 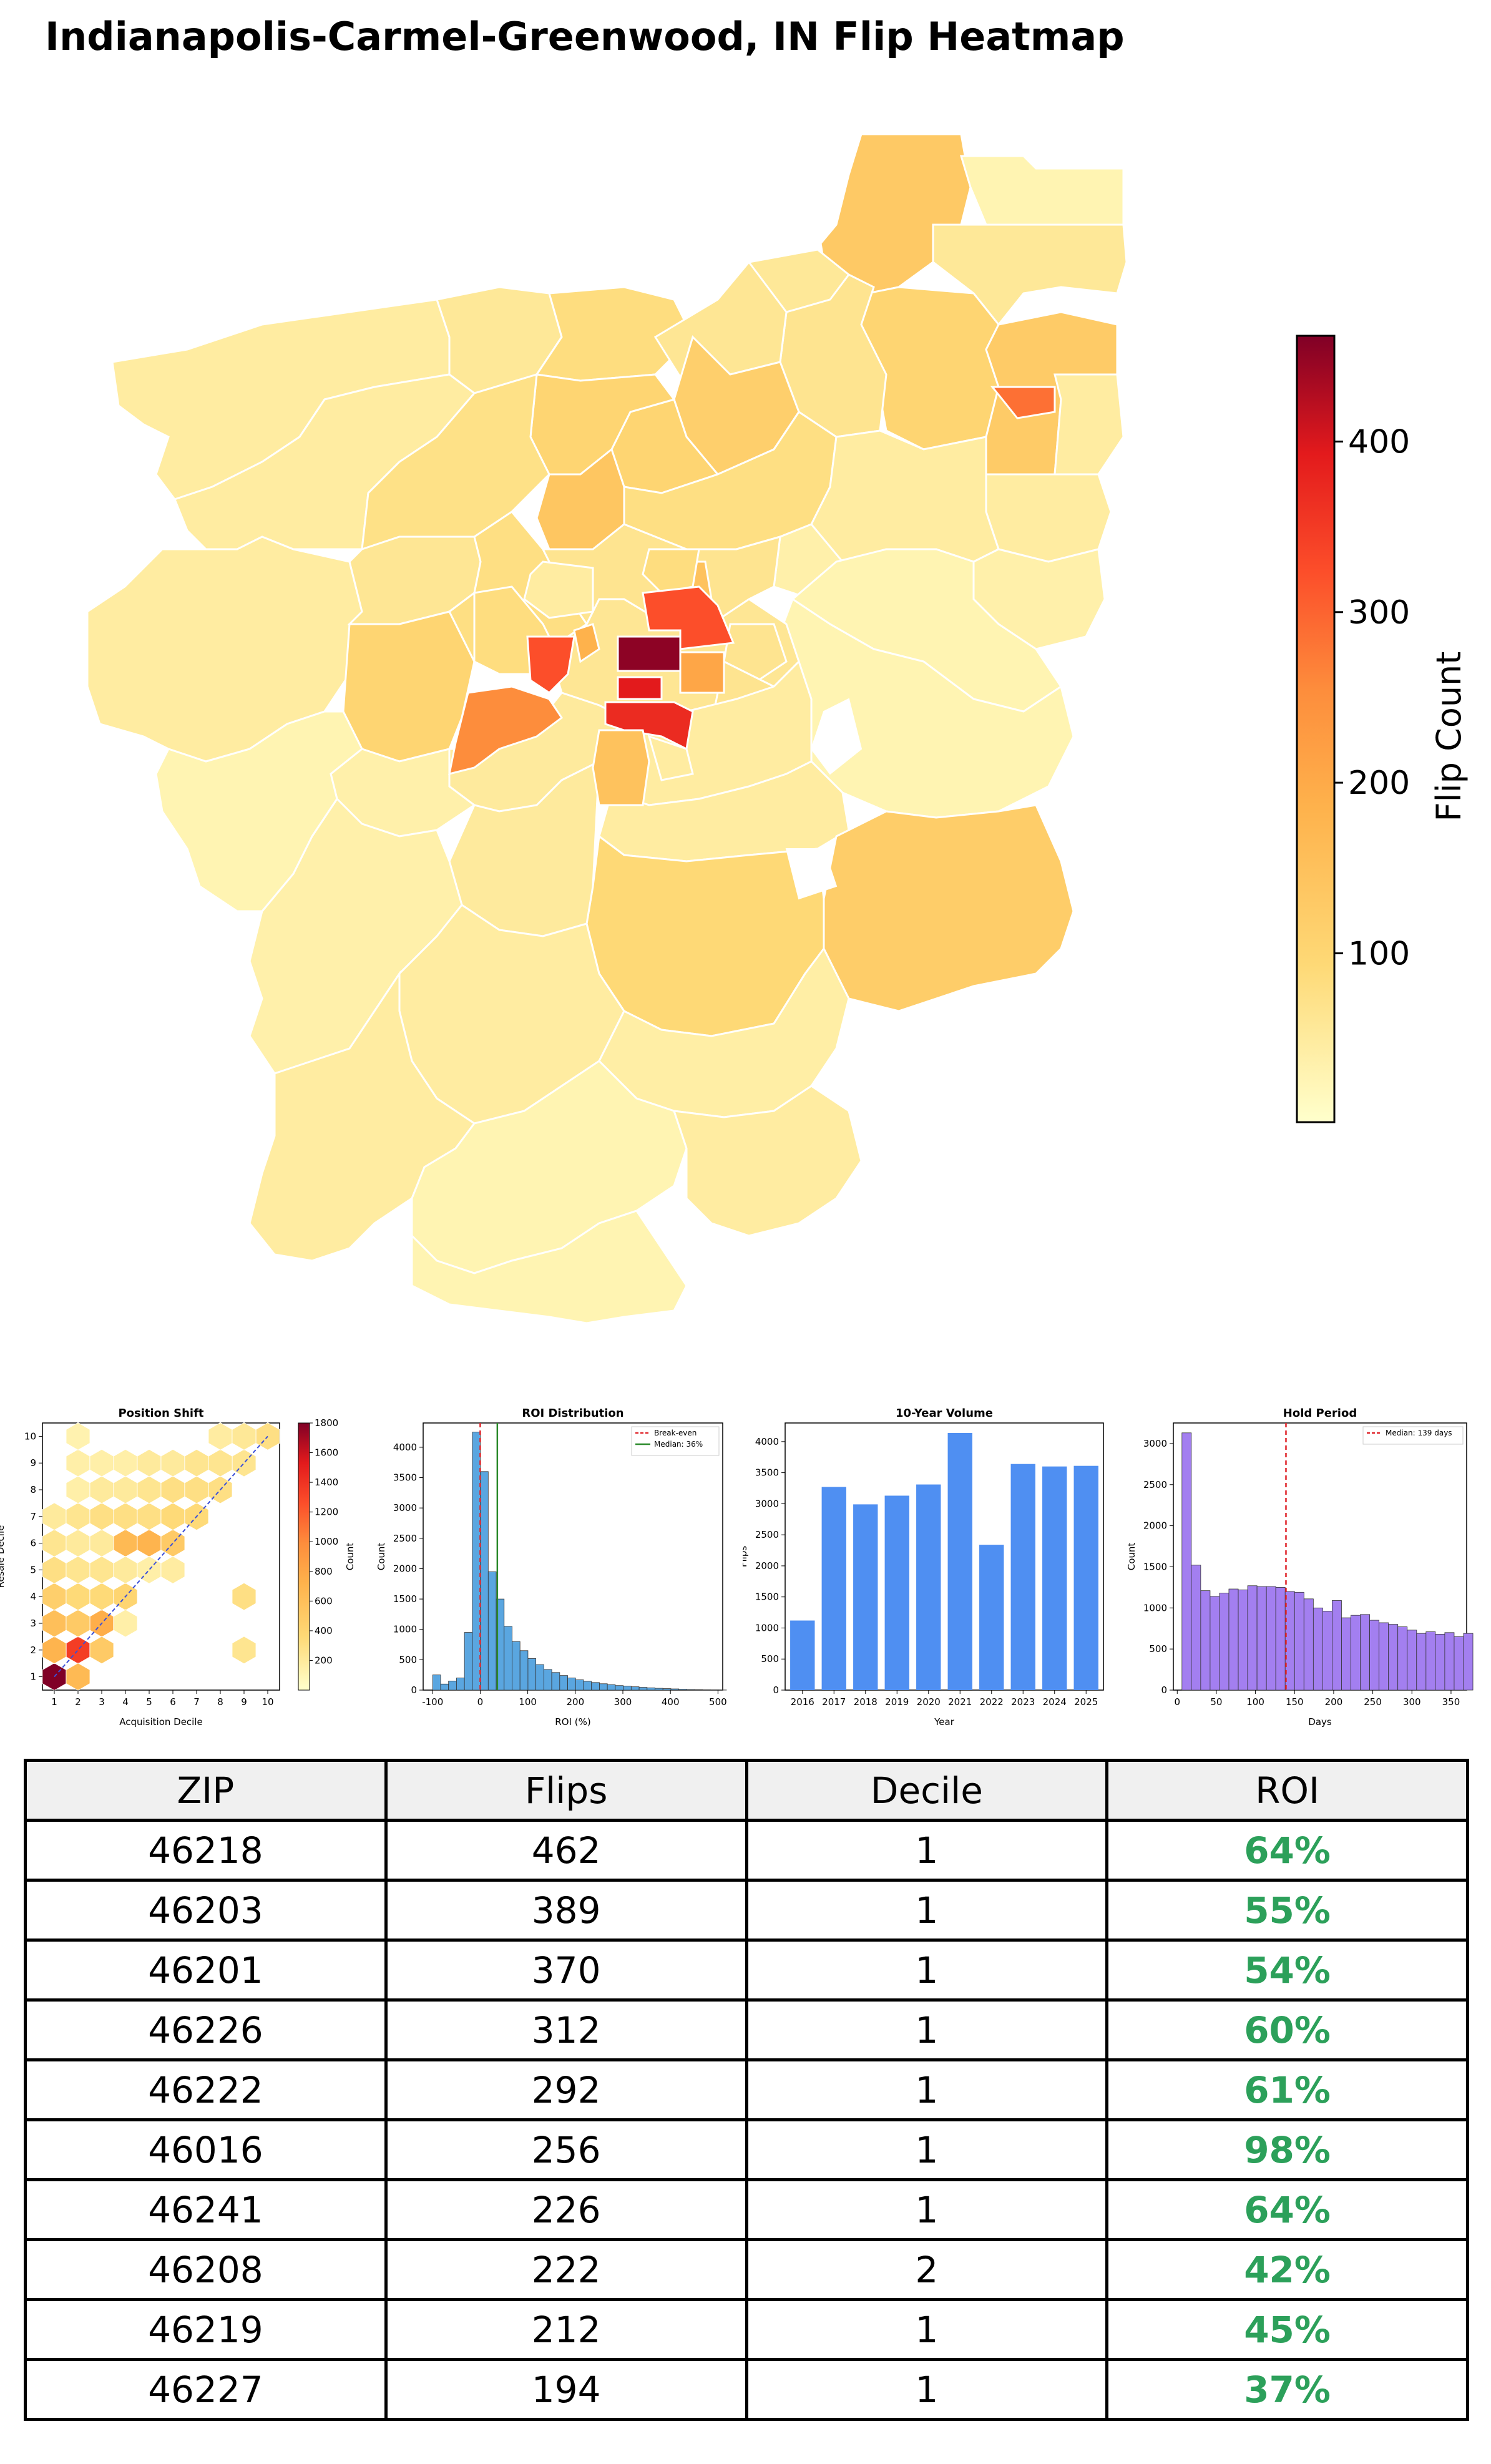 I want to click on y-axis-label: Flips, so click(x=746, y=1556).